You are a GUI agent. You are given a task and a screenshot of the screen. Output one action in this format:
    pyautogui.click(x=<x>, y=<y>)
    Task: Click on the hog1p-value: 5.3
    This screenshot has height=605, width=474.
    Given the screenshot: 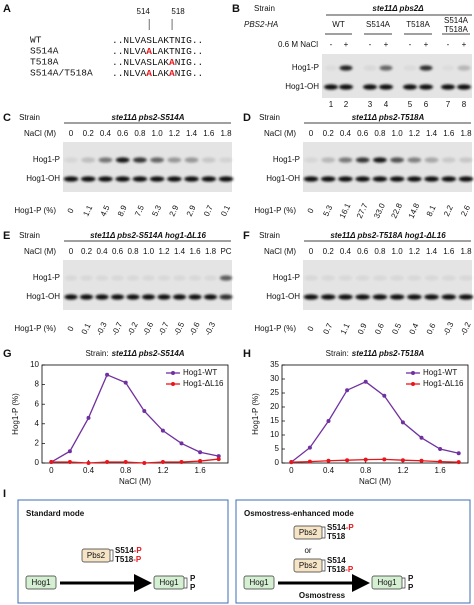 What is the action you would take?
    pyautogui.click(x=156, y=210)
    